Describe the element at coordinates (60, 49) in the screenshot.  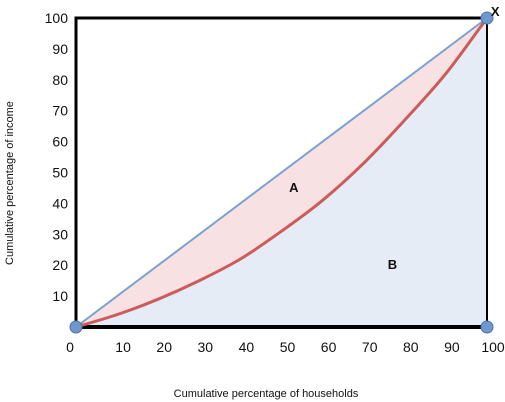
I see `y-tick-label: 90` at that location.